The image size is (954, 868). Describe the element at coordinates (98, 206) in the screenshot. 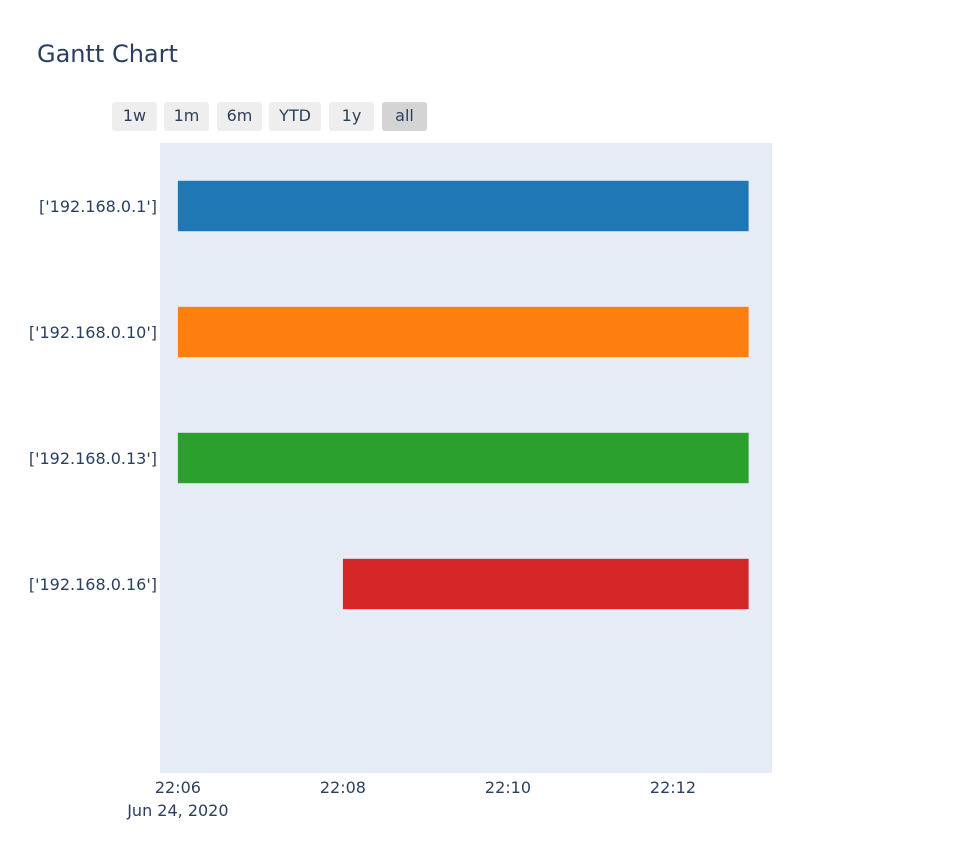

I see `y-tick-label: ['192.168.0.1']` at that location.